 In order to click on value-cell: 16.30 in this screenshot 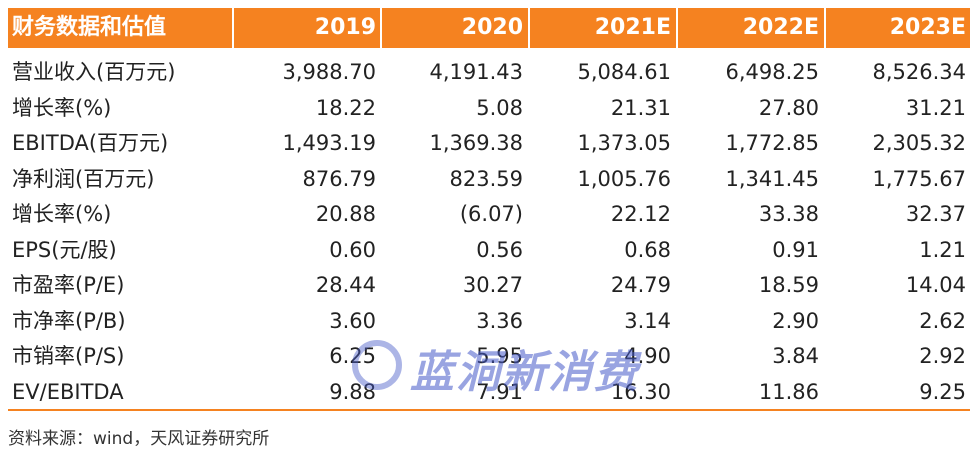, I will do `click(640, 391)`.